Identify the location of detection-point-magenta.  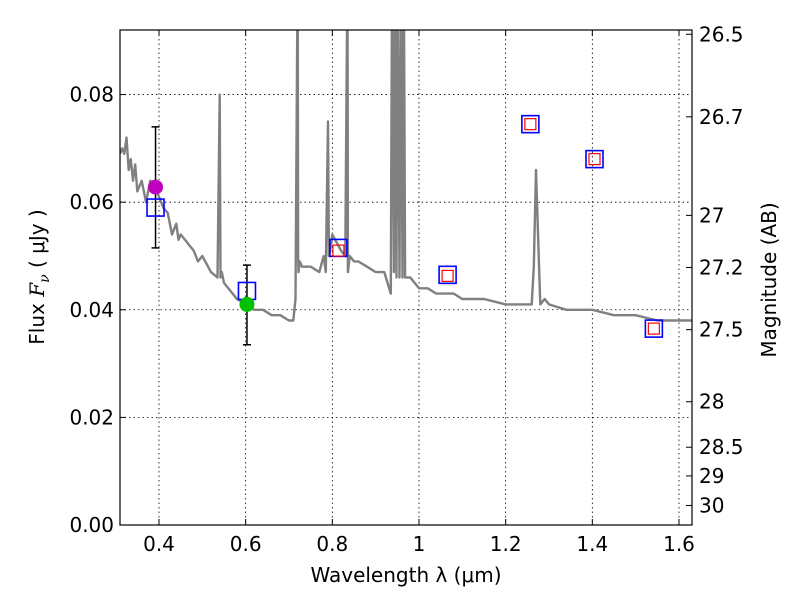
(156, 187).